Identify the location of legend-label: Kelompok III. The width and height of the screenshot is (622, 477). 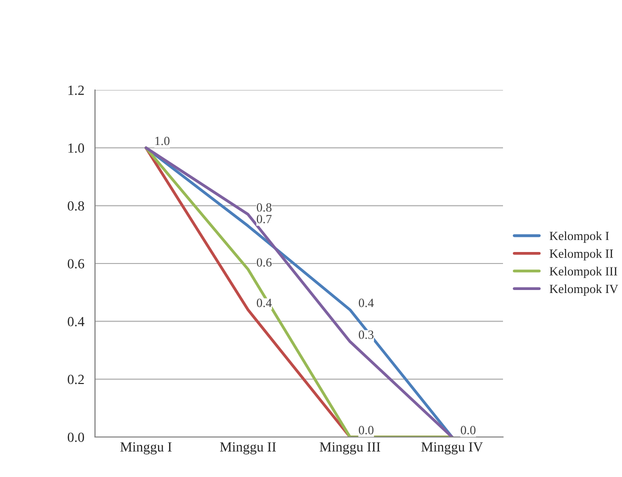
(584, 272).